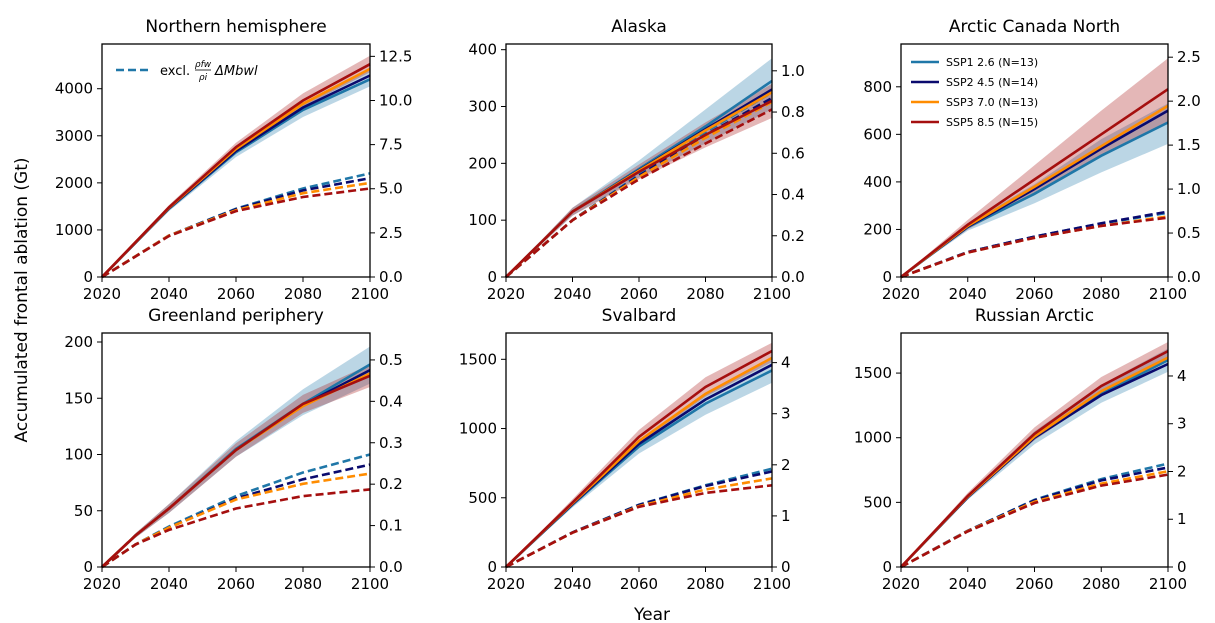  I want to click on y-tick-label: 600, so click(877, 134).